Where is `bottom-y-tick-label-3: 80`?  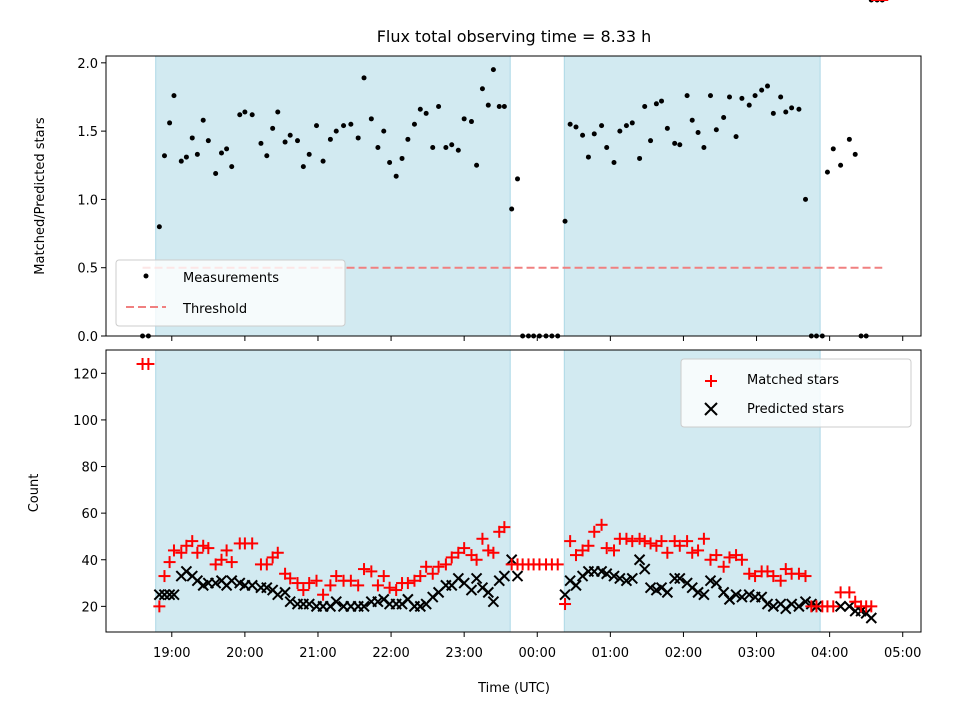
bottom-y-tick-label-3: 80 is located at coordinates (89, 468).